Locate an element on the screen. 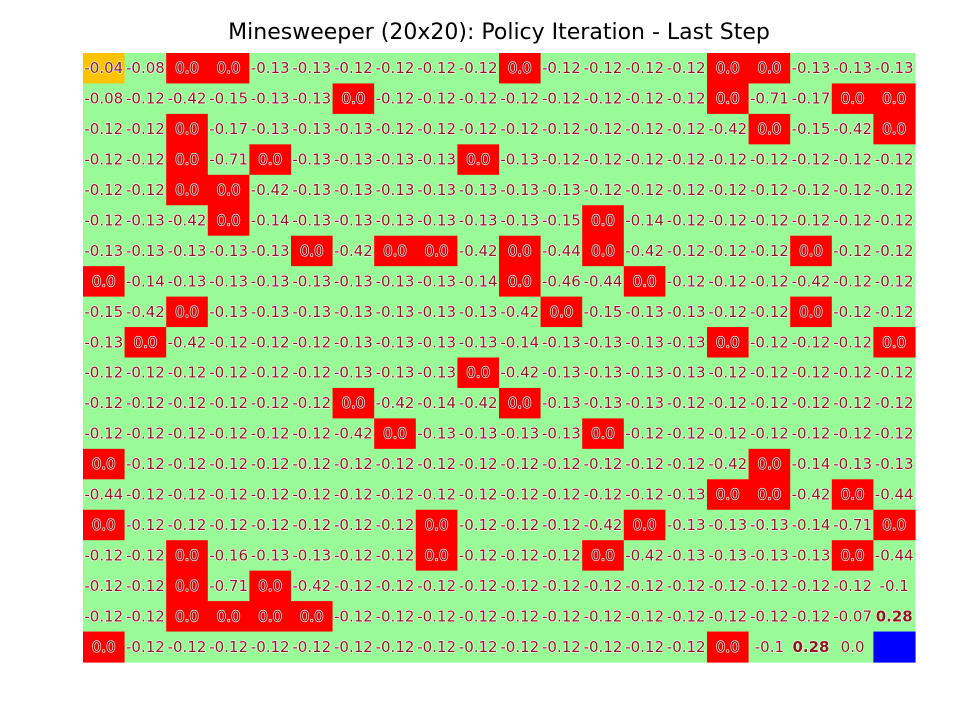 The height and width of the screenshot is (720, 960). cell-value-label: -0.15 is located at coordinates (561, 220).